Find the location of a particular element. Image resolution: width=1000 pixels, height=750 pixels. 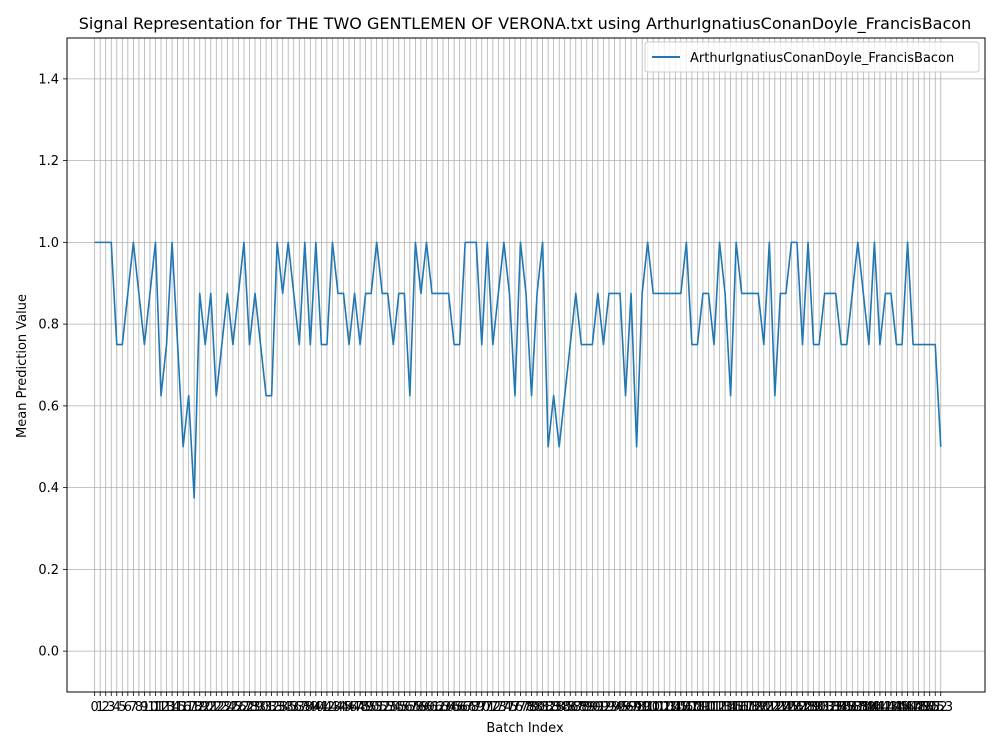

x-tick-label: 120 is located at coordinates (758, 707).